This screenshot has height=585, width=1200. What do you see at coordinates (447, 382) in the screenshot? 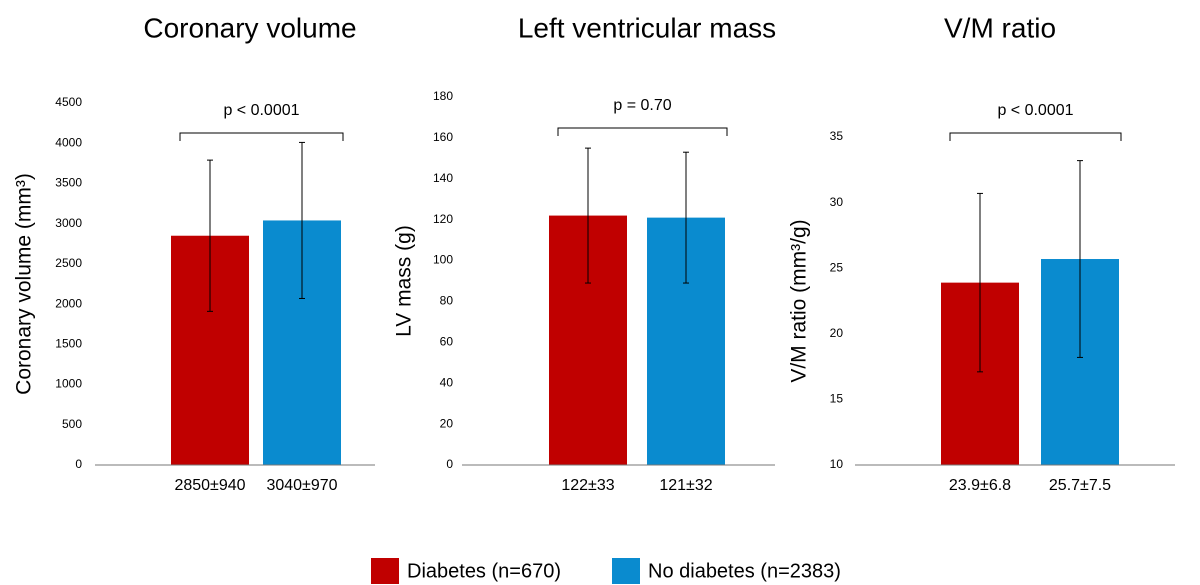
I see `y-tick-label: 40` at bounding box center [447, 382].